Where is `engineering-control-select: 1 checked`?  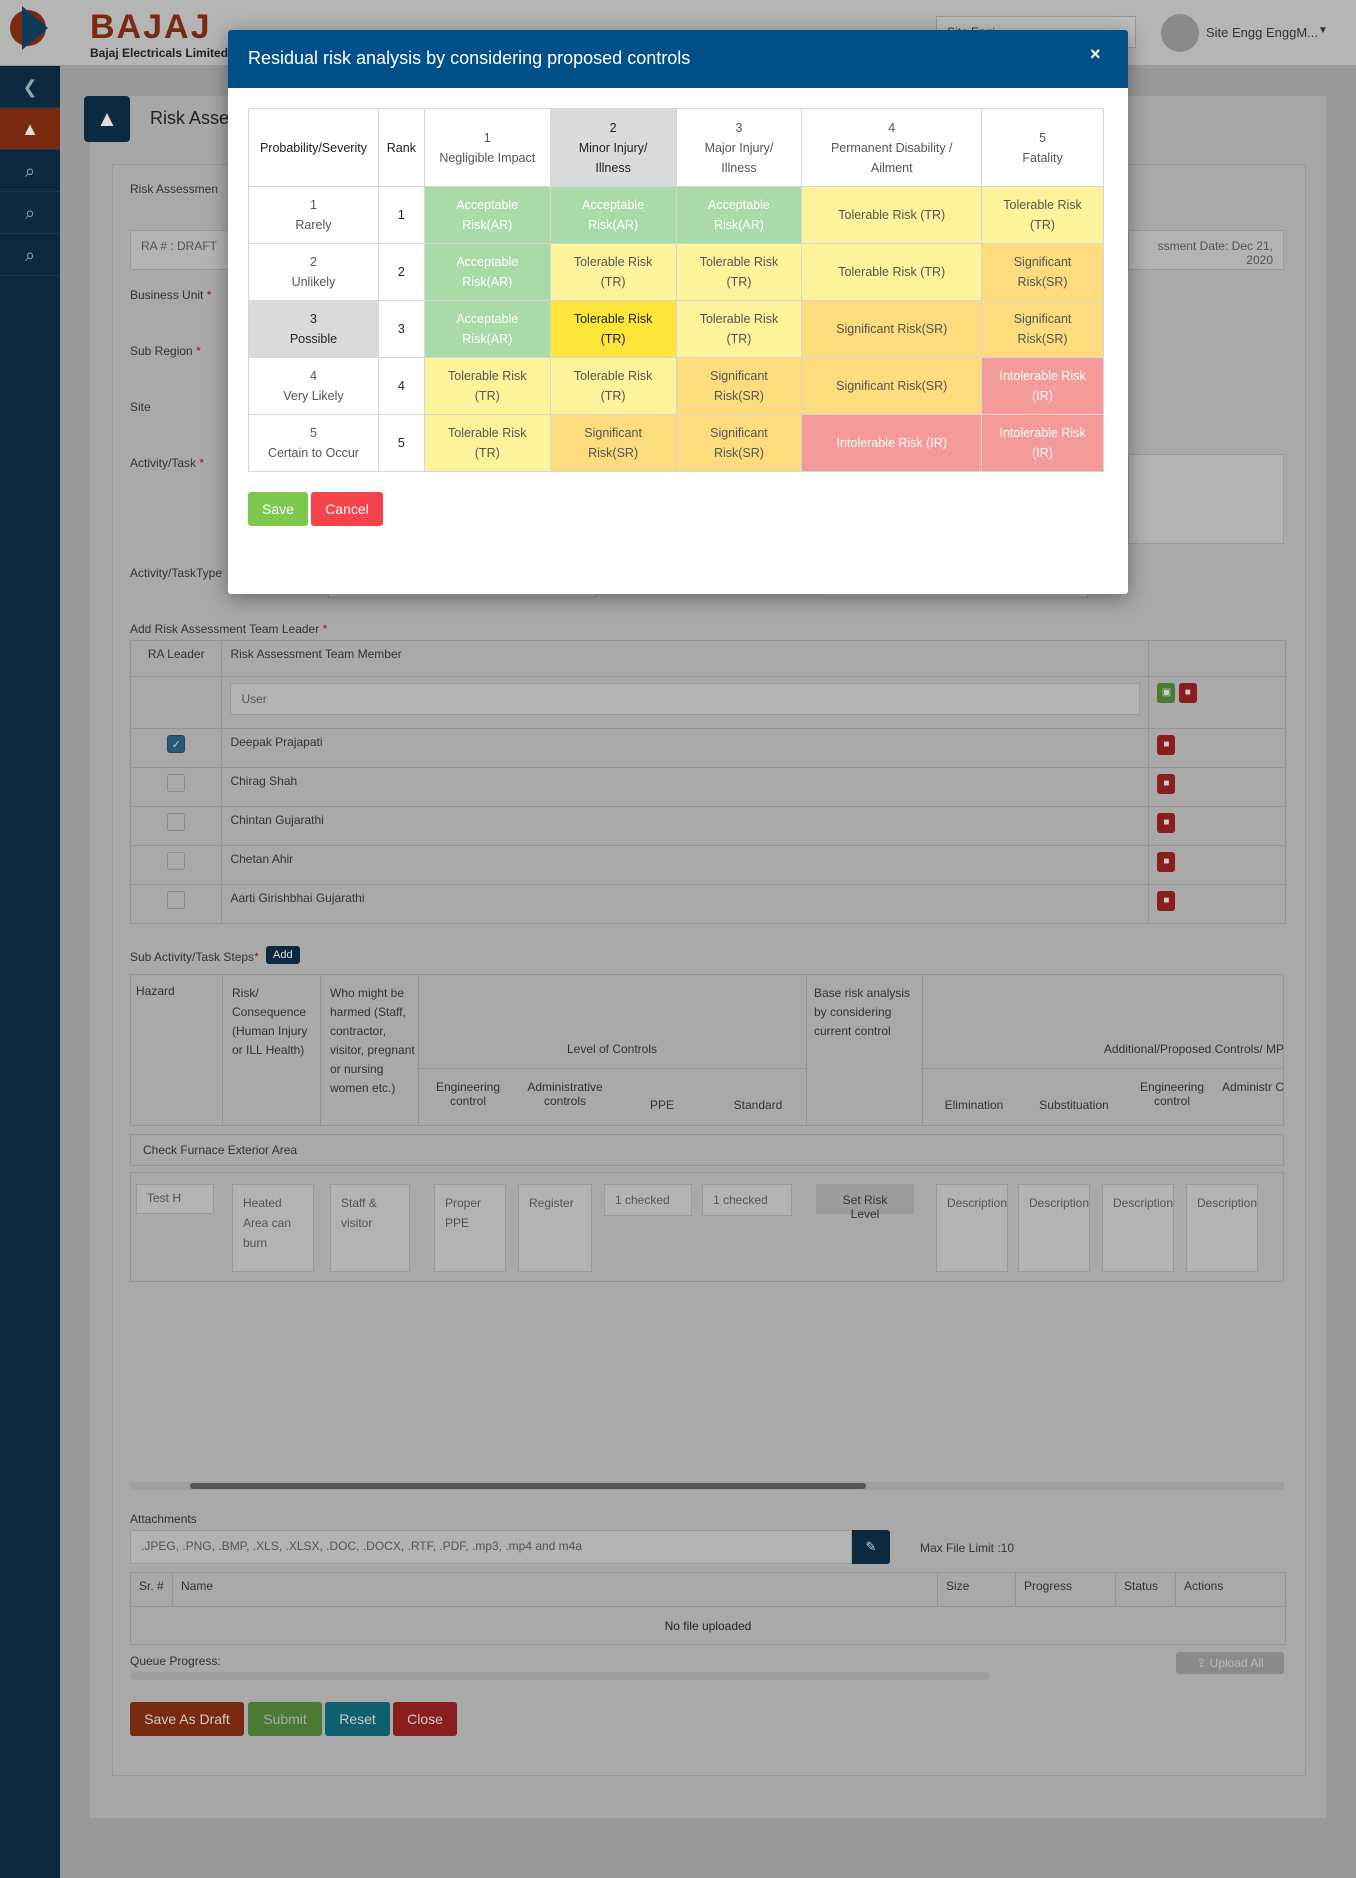 engineering-control-select: 1 checked is located at coordinates (648, 1200).